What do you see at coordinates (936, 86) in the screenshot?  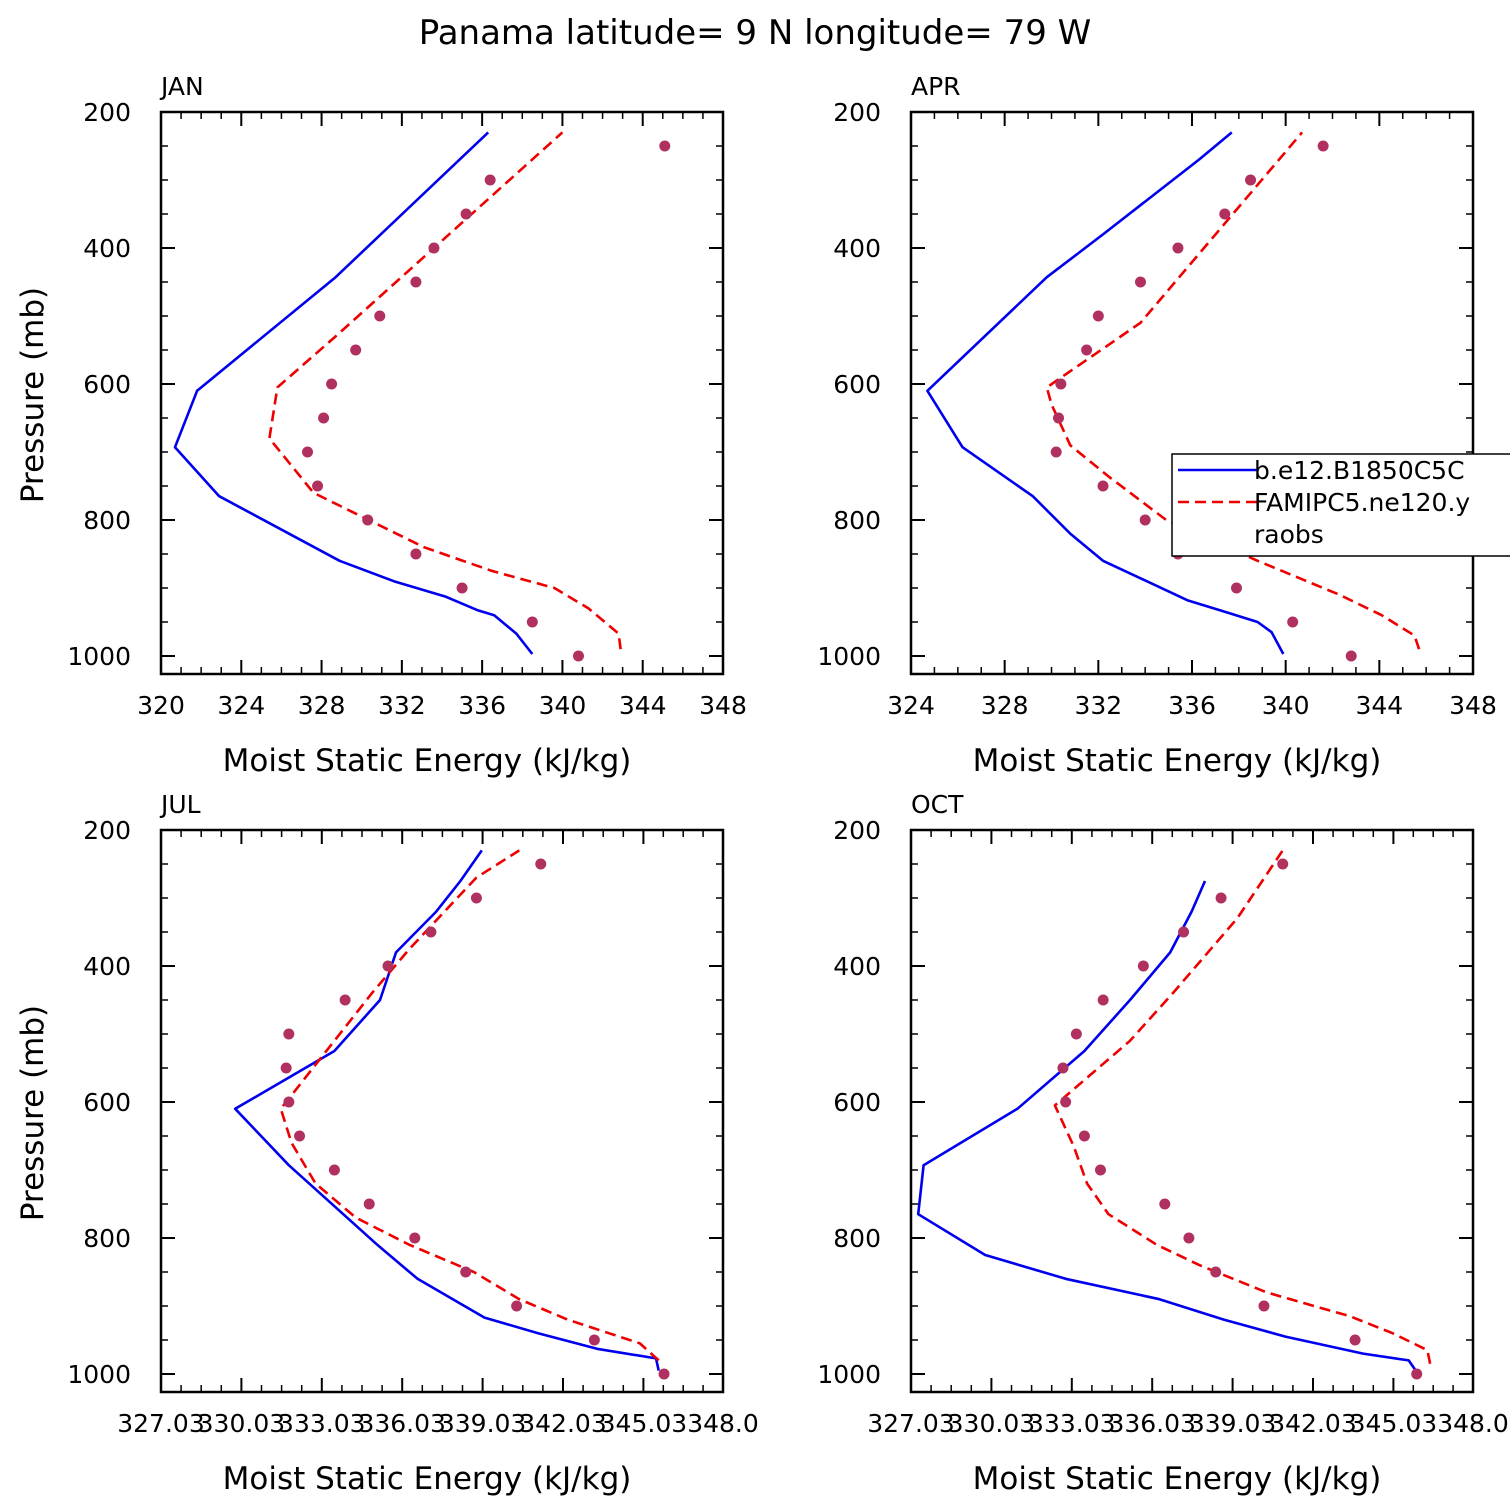 I see `panel-label: APR` at bounding box center [936, 86].